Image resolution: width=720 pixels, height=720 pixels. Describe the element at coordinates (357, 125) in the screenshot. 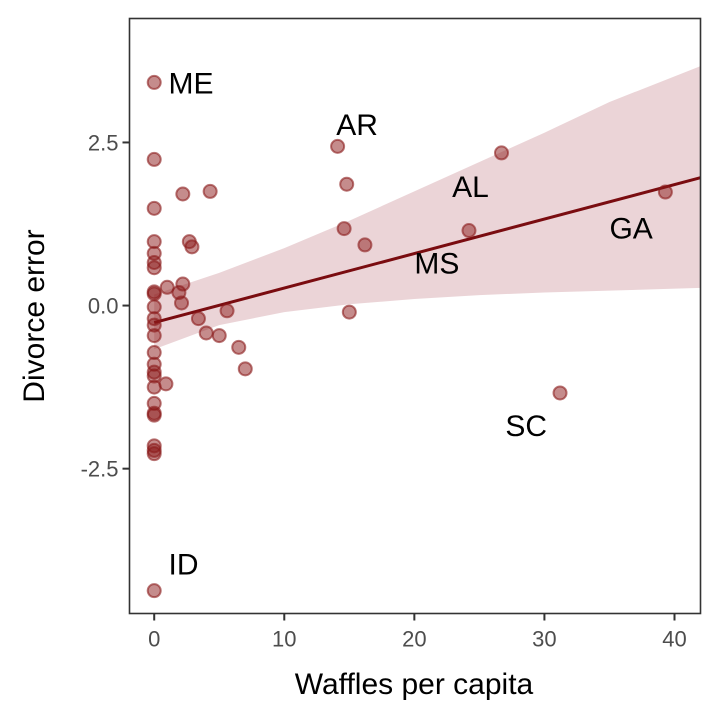

I see `point-label-ar: AR` at that location.